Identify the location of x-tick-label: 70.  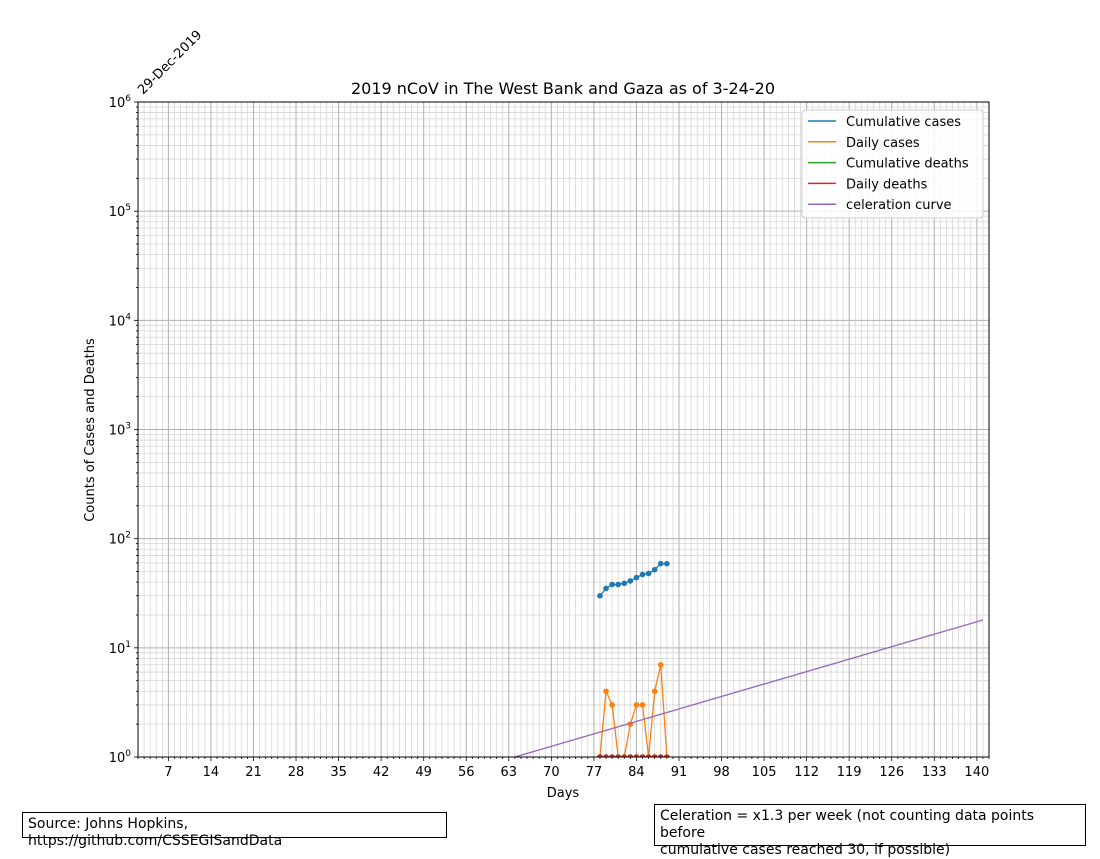
(551, 772).